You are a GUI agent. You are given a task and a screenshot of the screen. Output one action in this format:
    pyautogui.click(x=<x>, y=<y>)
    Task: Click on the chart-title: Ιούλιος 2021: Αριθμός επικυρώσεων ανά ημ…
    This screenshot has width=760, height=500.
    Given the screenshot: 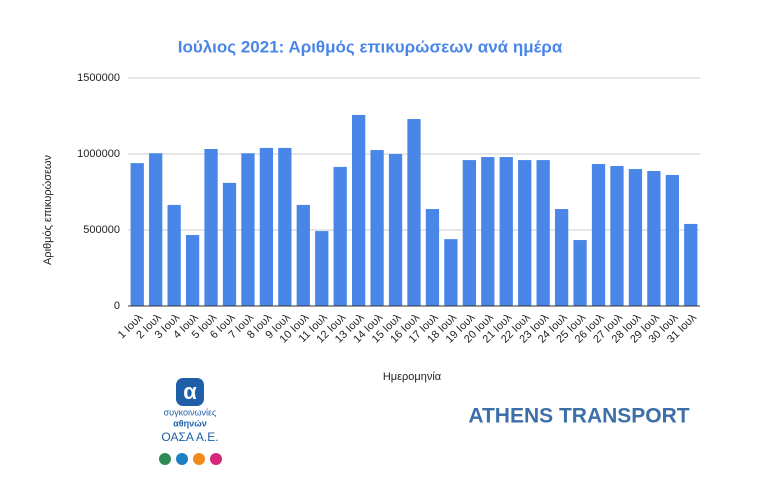 What is the action you would take?
    pyautogui.click(x=370, y=46)
    